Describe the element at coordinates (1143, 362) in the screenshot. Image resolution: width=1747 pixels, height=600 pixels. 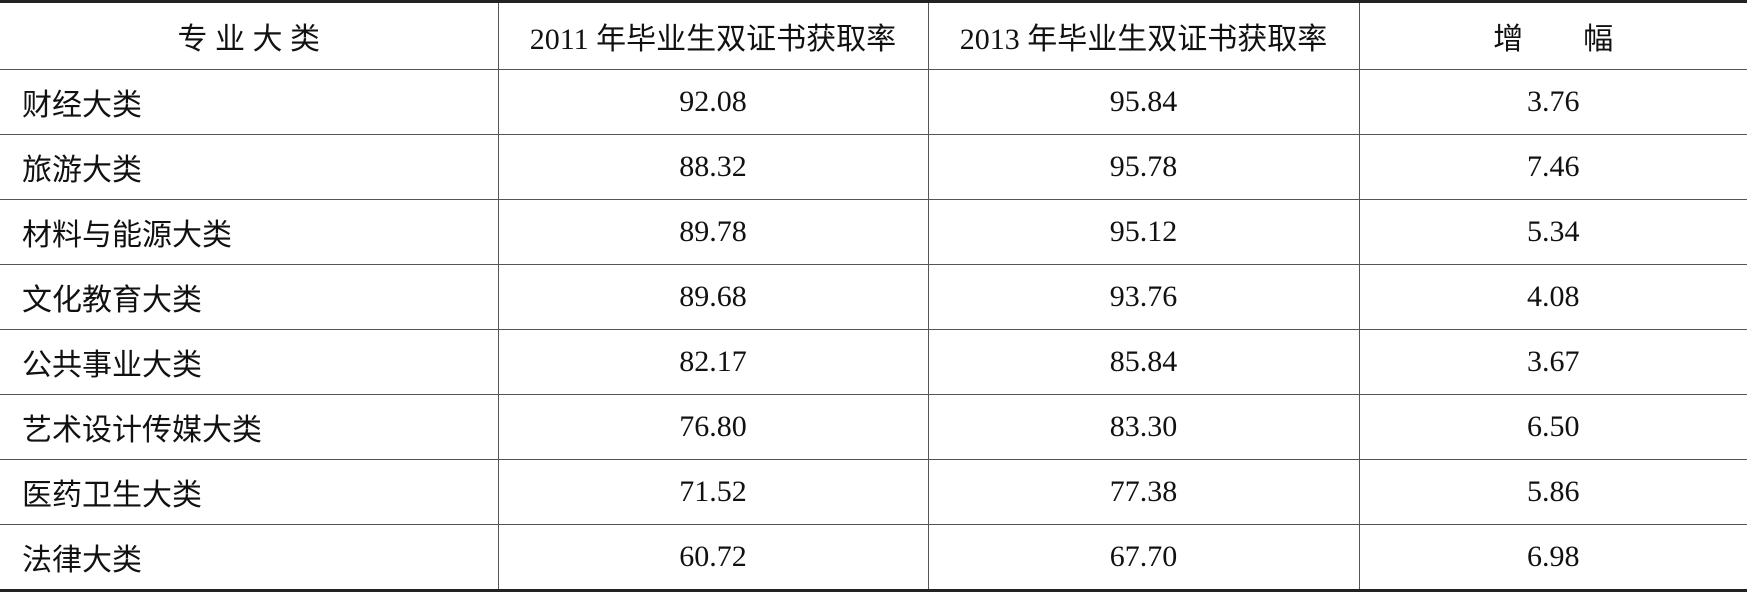
I see `value-cell: 85.84` at that location.